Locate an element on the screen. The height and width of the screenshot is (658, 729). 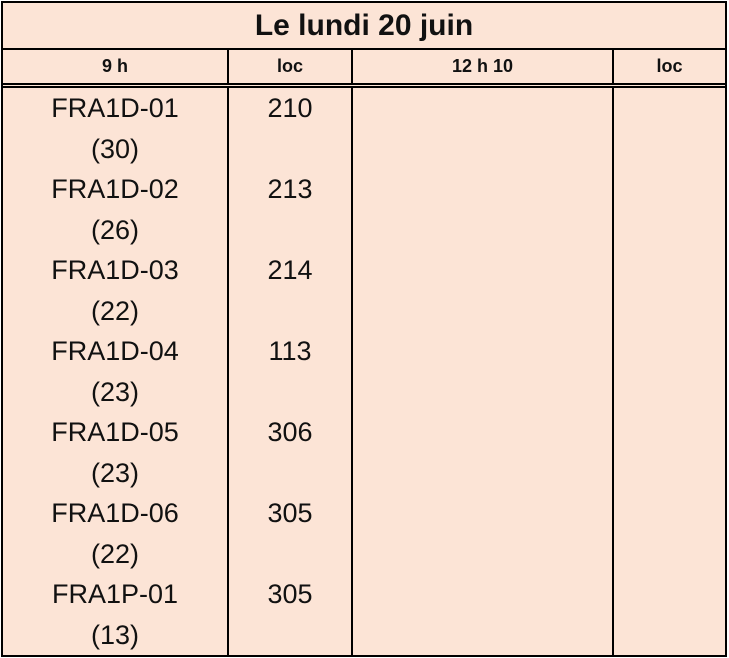
room-cell: 306 is located at coordinates (290, 452).